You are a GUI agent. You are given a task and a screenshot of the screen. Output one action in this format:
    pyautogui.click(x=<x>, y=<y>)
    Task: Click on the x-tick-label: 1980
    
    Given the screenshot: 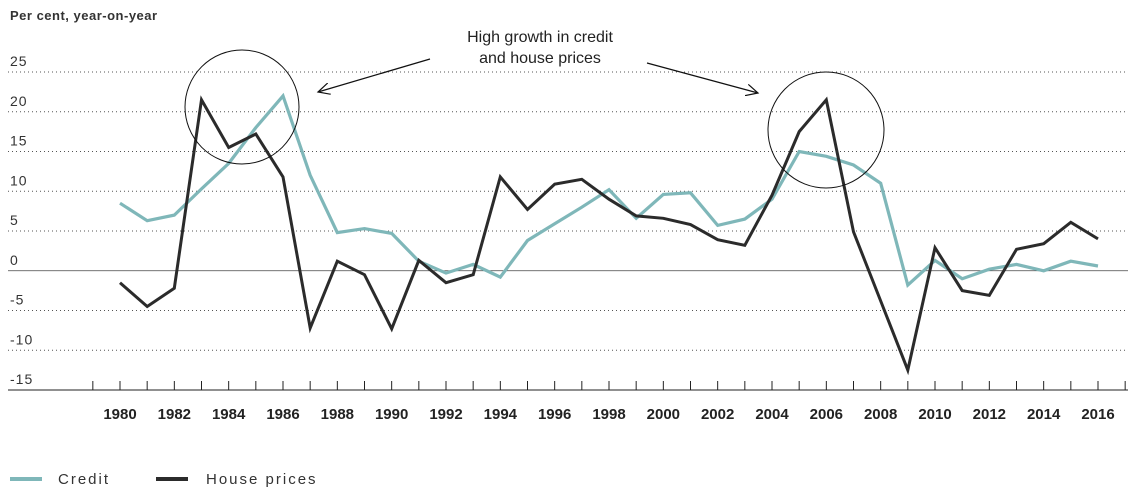 What is the action you would take?
    pyautogui.click(x=119, y=414)
    